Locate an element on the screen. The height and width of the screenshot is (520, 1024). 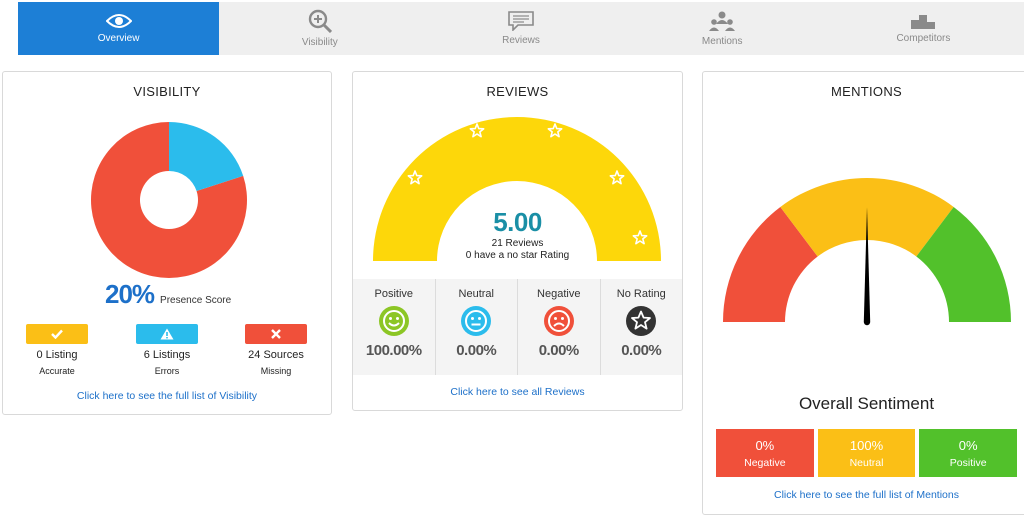
people-icon is located at coordinates (722, 21).